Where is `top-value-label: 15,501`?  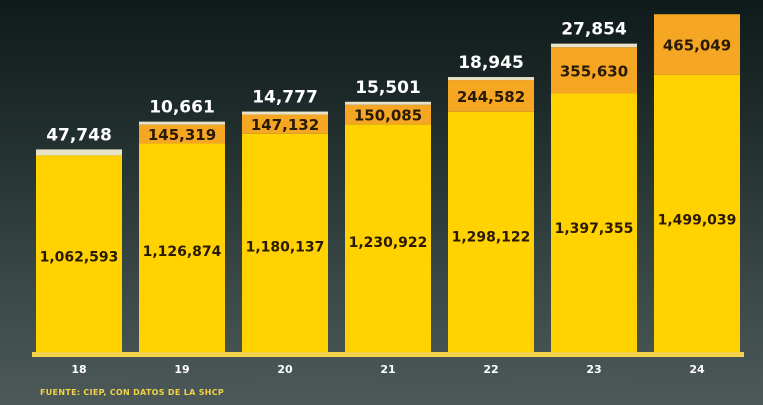 top-value-label: 15,501 is located at coordinates (388, 88).